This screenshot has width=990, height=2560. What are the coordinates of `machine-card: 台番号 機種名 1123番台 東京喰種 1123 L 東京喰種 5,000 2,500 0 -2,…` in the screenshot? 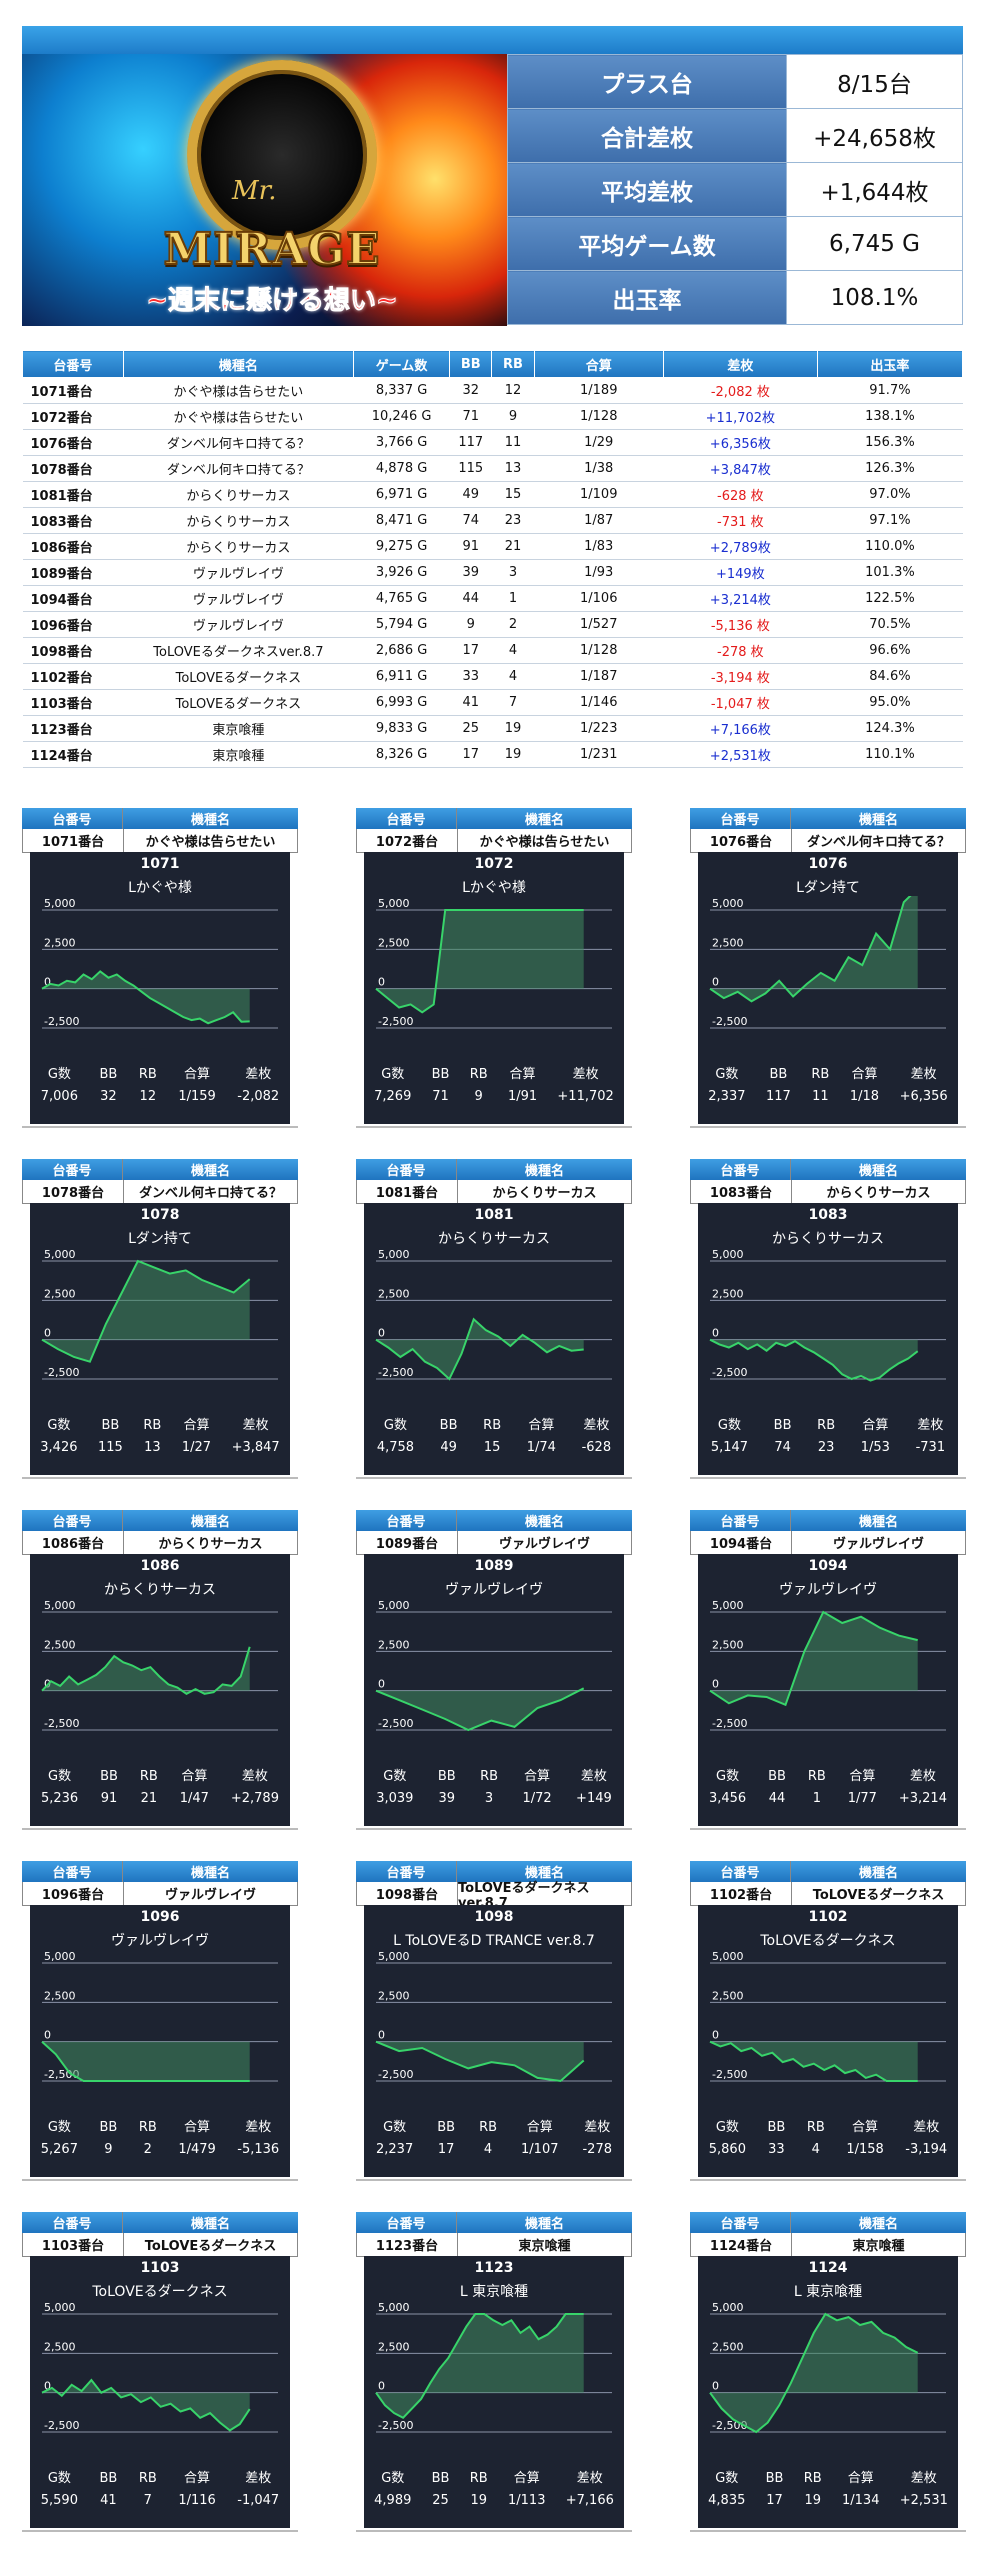 It's located at (494, 2372).